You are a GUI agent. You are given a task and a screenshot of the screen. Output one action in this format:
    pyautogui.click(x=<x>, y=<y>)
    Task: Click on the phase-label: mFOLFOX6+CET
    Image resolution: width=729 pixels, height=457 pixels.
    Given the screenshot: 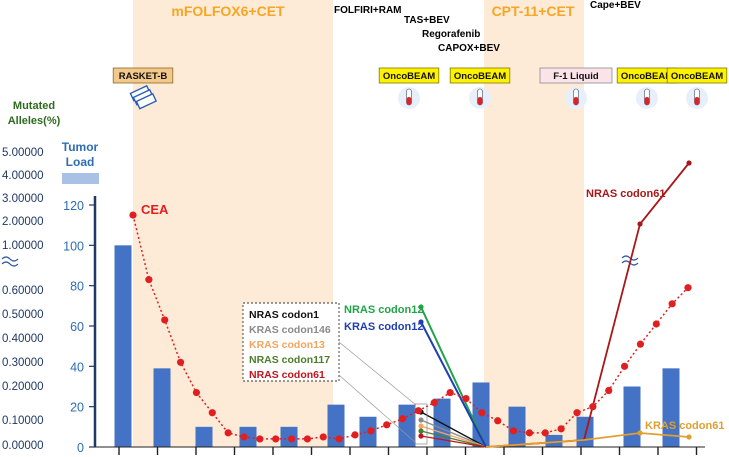 What is the action you would take?
    pyautogui.click(x=228, y=11)
    